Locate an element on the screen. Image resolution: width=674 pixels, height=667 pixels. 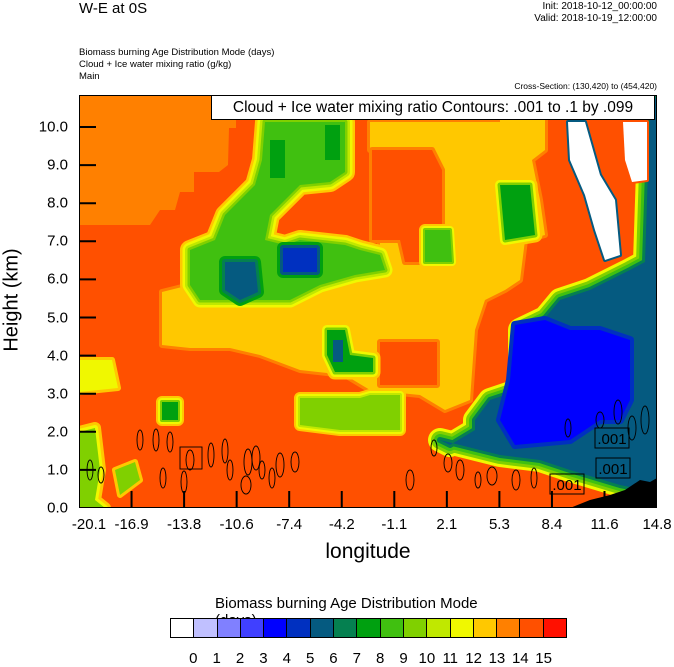
green-band is located at coordinates (287, 211).